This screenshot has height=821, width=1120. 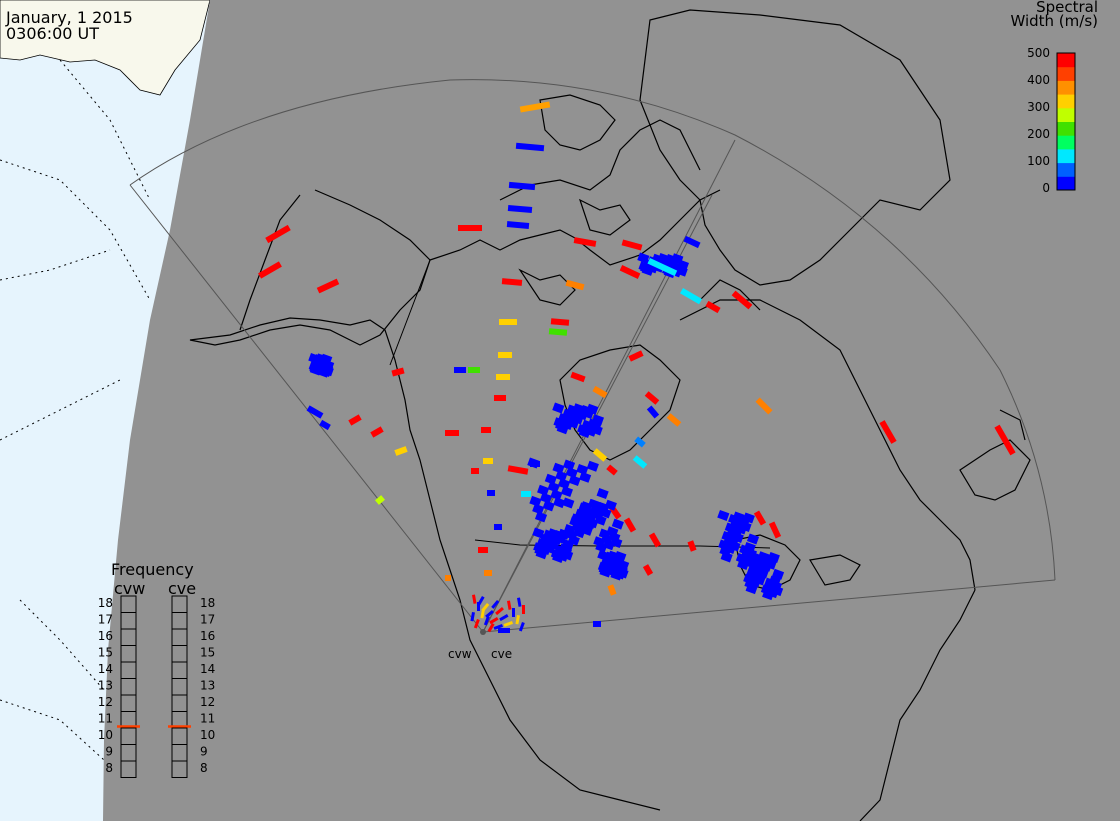 What do you see at coordinates (207, 636) in the screenshot?
I see `frequency-label-cve: 16` at bounding box center [207, 636].